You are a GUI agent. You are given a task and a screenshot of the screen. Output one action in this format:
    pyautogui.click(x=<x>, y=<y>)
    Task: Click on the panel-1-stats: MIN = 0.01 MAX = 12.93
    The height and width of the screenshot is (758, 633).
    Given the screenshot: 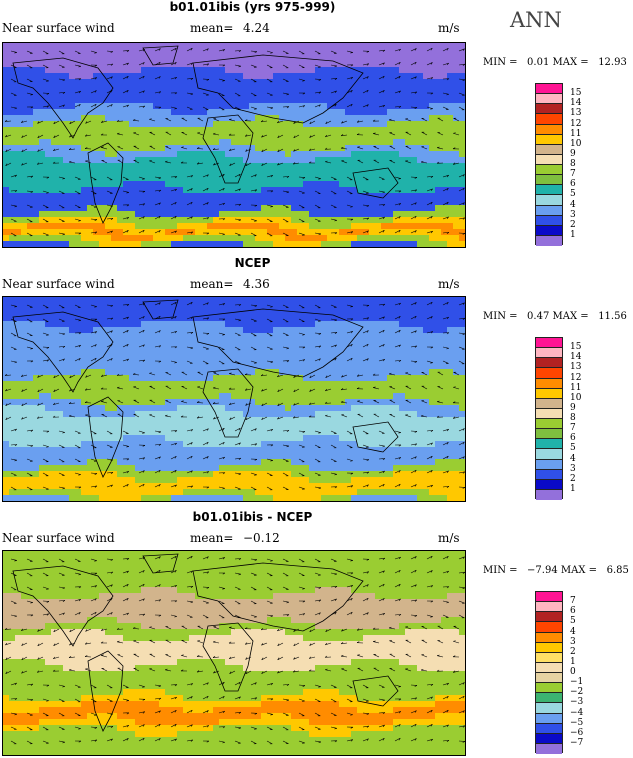 What is the action you would take?
    pyautogui.click(x=555, y=62)
    